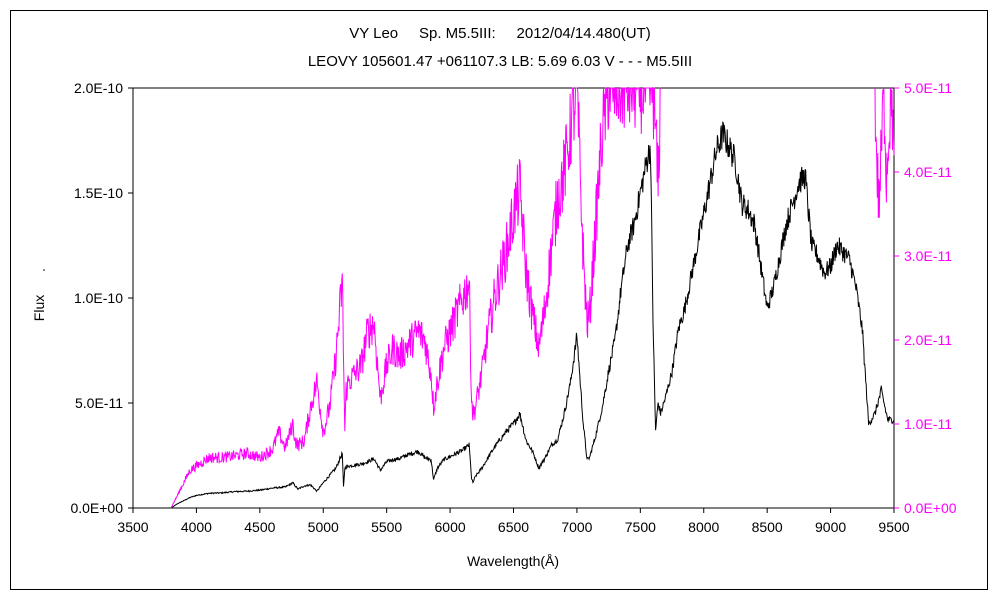 The height and width of the screenshot is (600, 1000). Describe the element at coordinates (132, 527) in the screenshot. I see `x-tick-label: 3500` at that location.